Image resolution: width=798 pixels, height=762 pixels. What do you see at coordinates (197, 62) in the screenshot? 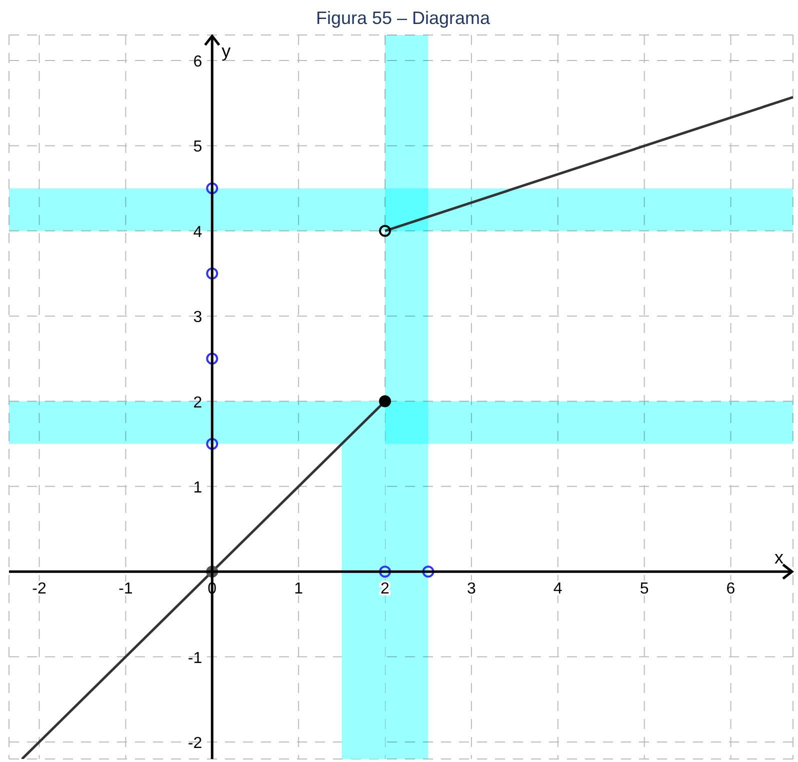
I see `y-tick-label: 6` at bounding box center [197, 62].